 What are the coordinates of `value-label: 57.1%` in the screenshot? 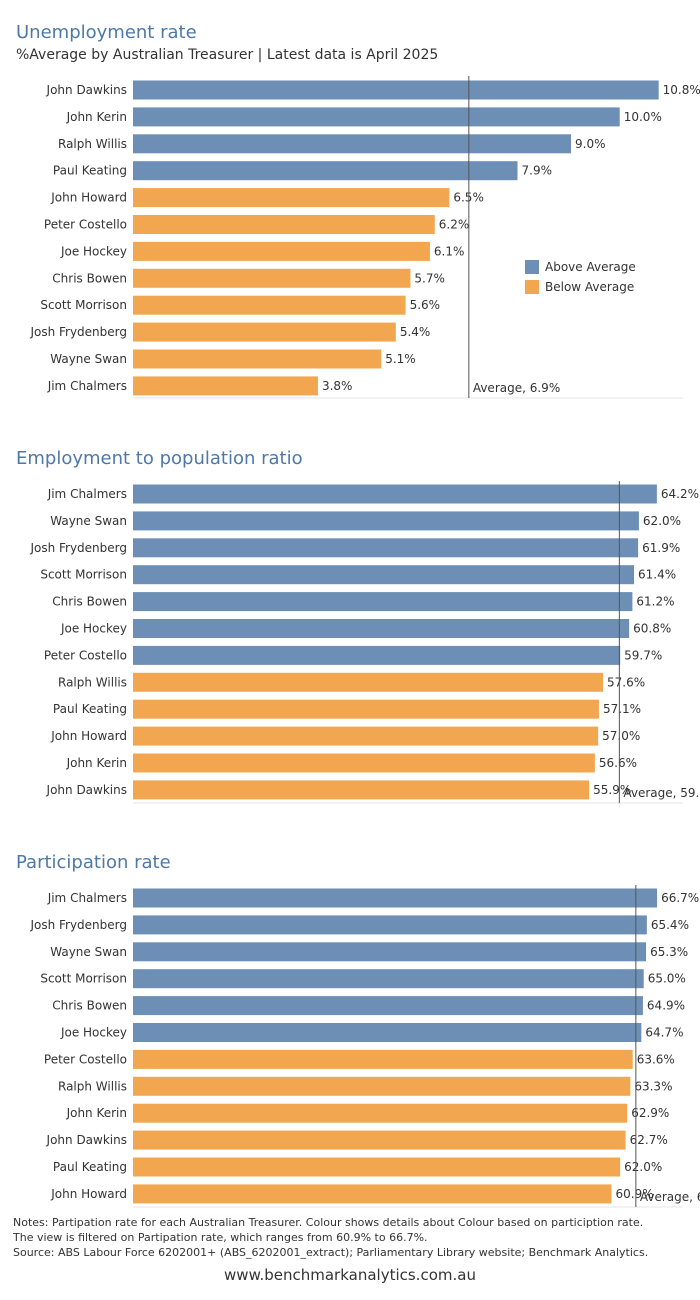 It's located at (622, 709).